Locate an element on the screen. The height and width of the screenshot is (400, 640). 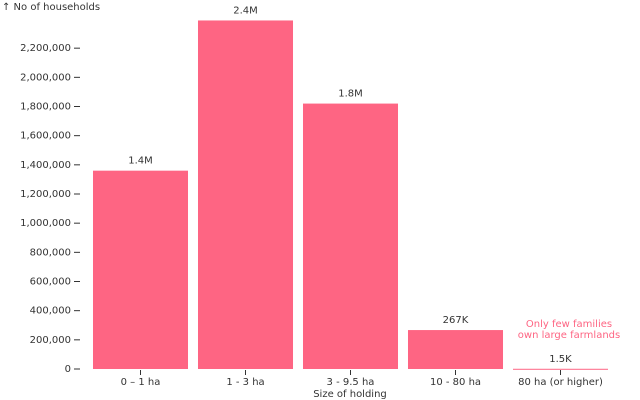
x-tick-label: 80 ha (or higher) is located at coordinates (560, 382).